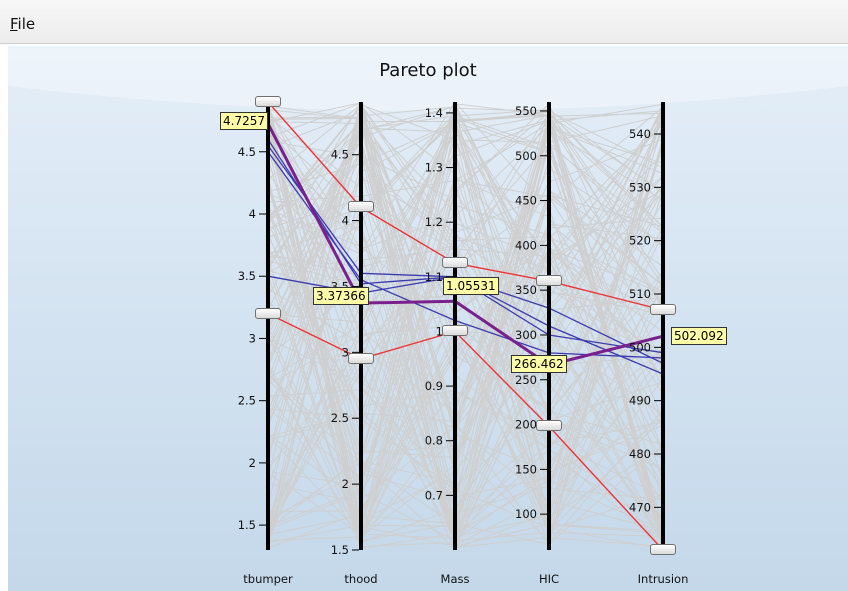 The height and width of the screenshot is (591, 848). What do you see at coordinates (640, 401) in the screenshot?
I see `tick-label-Intrusion-2: 490` at bounding box center [640, 401].